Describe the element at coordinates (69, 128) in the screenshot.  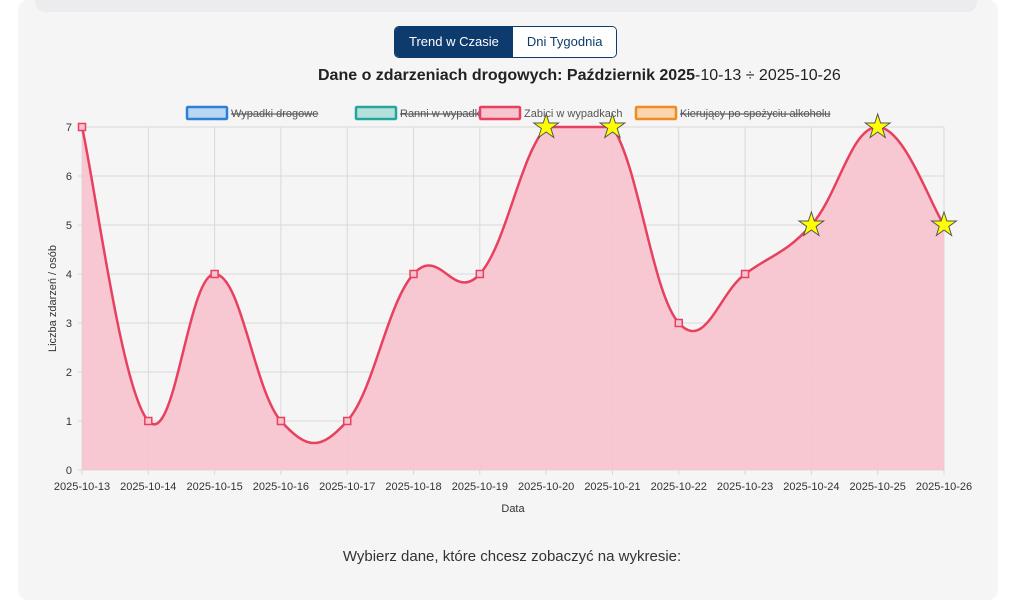
I see `y-tick-label: 7` at that location.